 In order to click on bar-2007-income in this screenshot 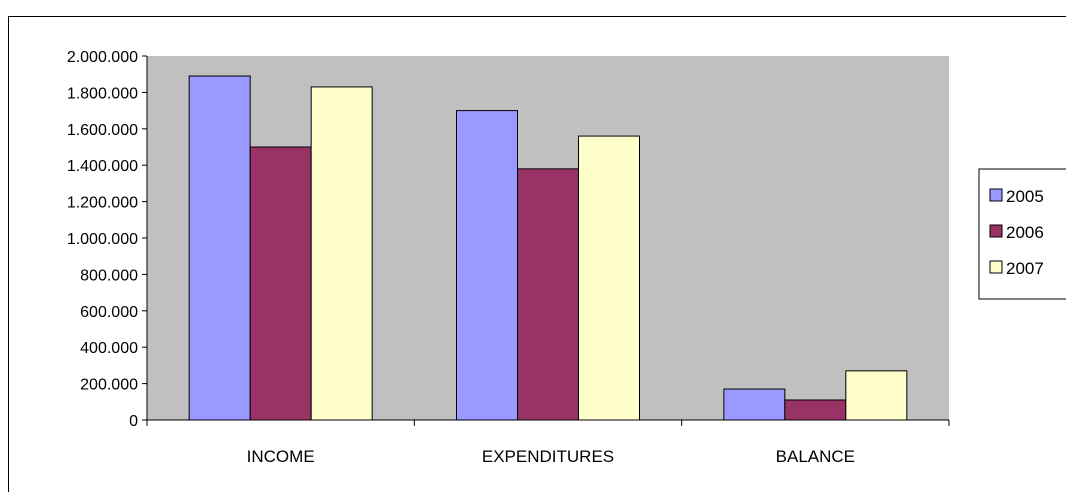, I will do `click(341, 253)`.